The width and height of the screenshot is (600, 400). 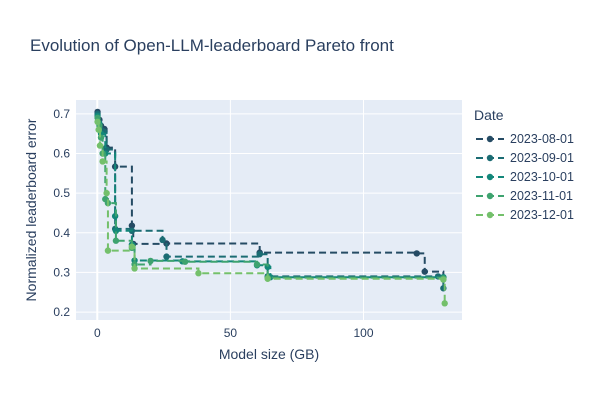 I want to click on y-tick-label: 0.5, so click(x=61, y=193).